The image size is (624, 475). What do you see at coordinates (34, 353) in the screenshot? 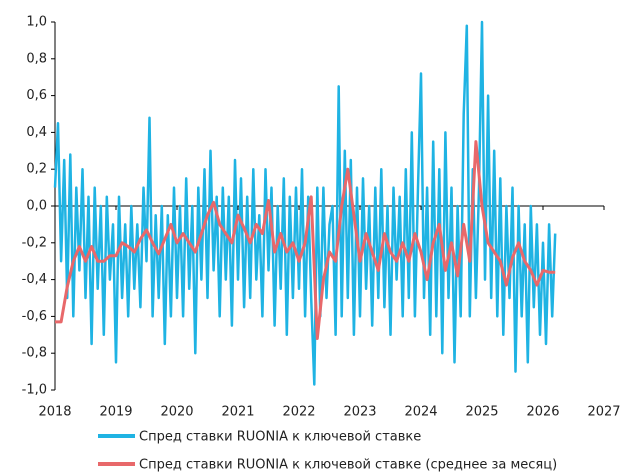
I see `y-tick-label: -0,8` at bounding box center [34, 353].